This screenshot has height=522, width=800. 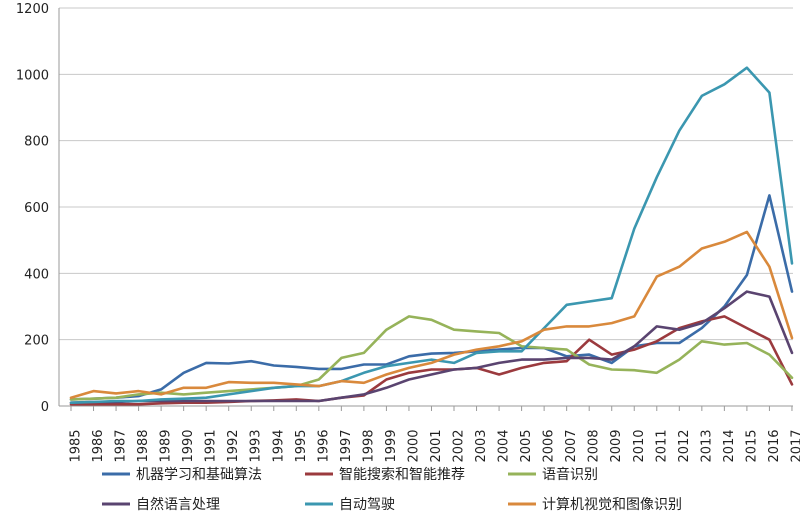 What do you see at coordinates (706, 445) in the screenshot?
I see `x-tick-label: 2013` at bounding box center [706, 445].